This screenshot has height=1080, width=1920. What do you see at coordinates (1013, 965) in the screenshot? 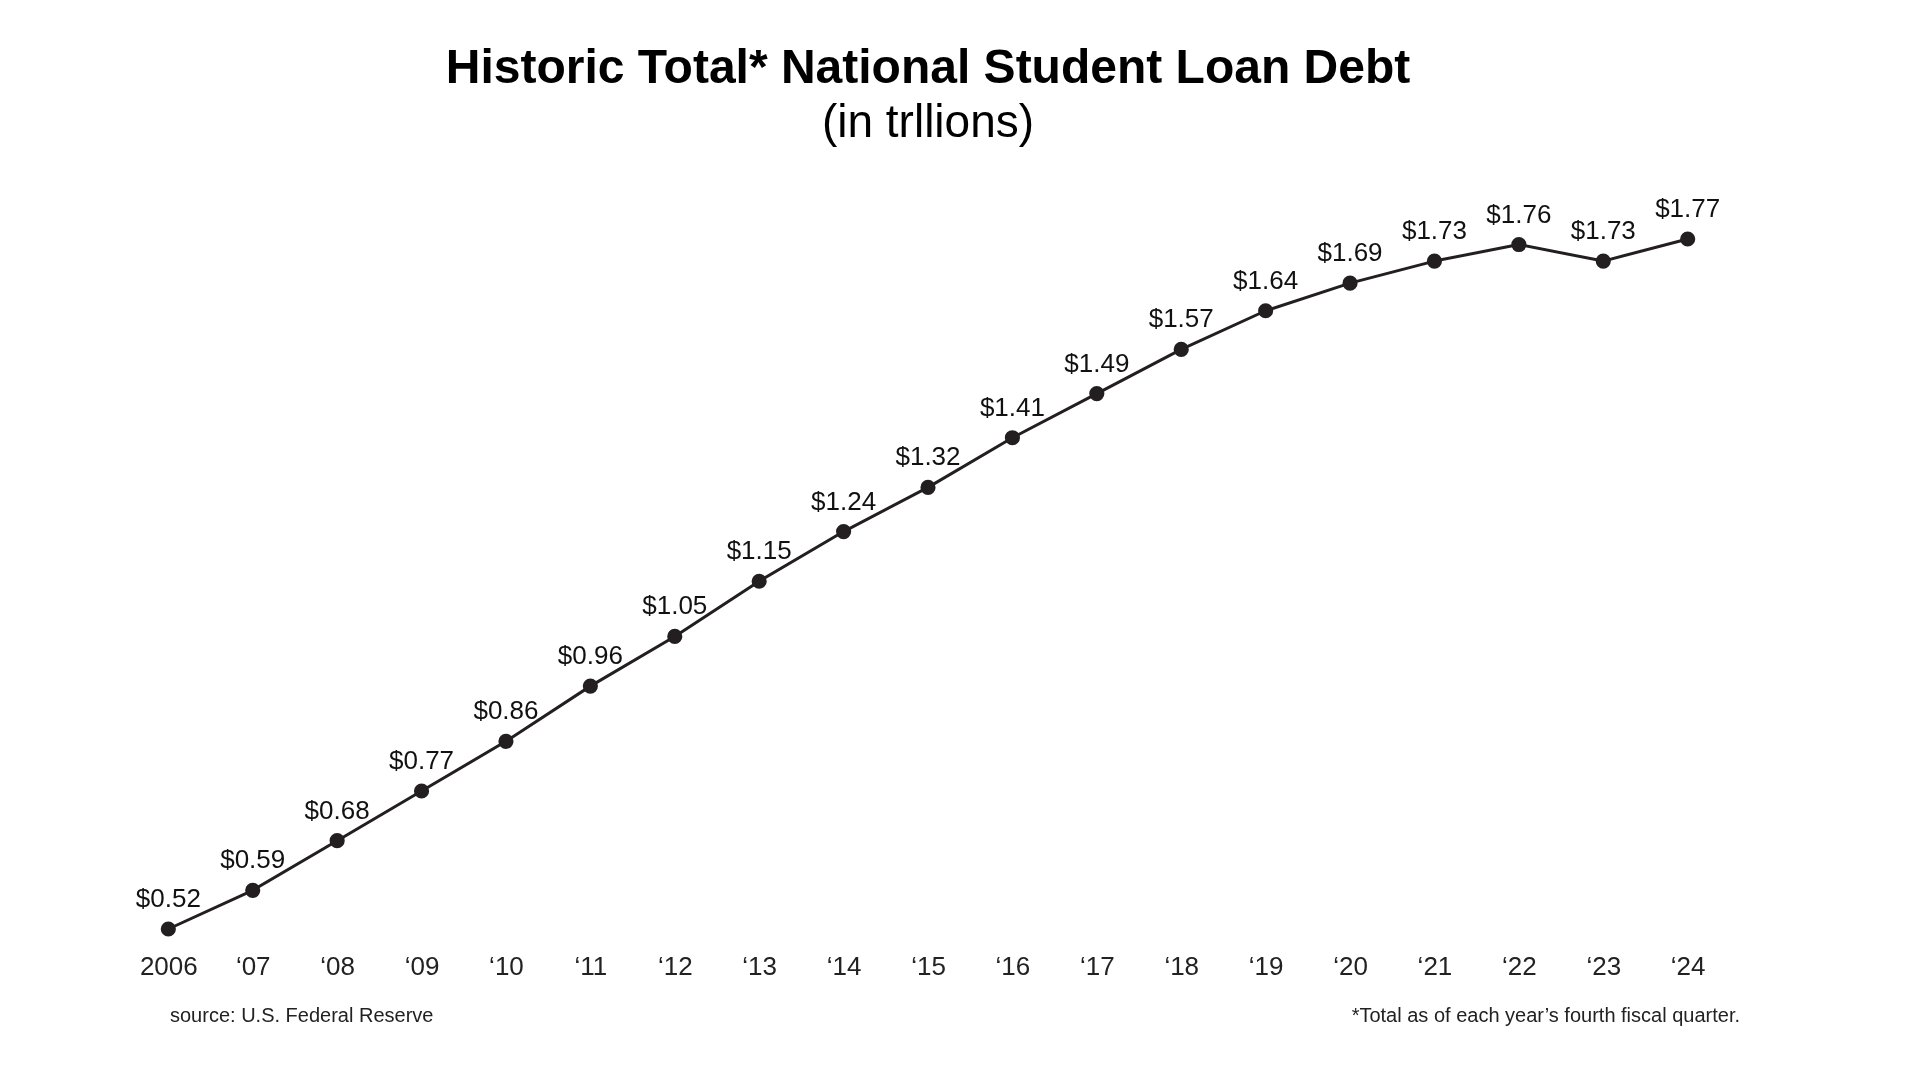
I see `x-tick-label: ‘16` at bounding box center [1013, 965].